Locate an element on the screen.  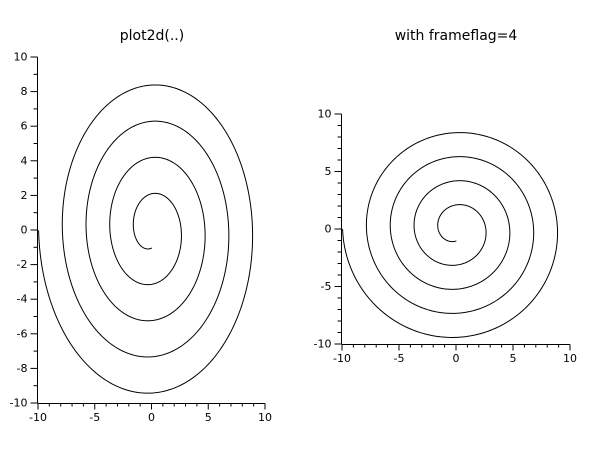
y-tick-label: -2 is located at coordinates (22, 264).